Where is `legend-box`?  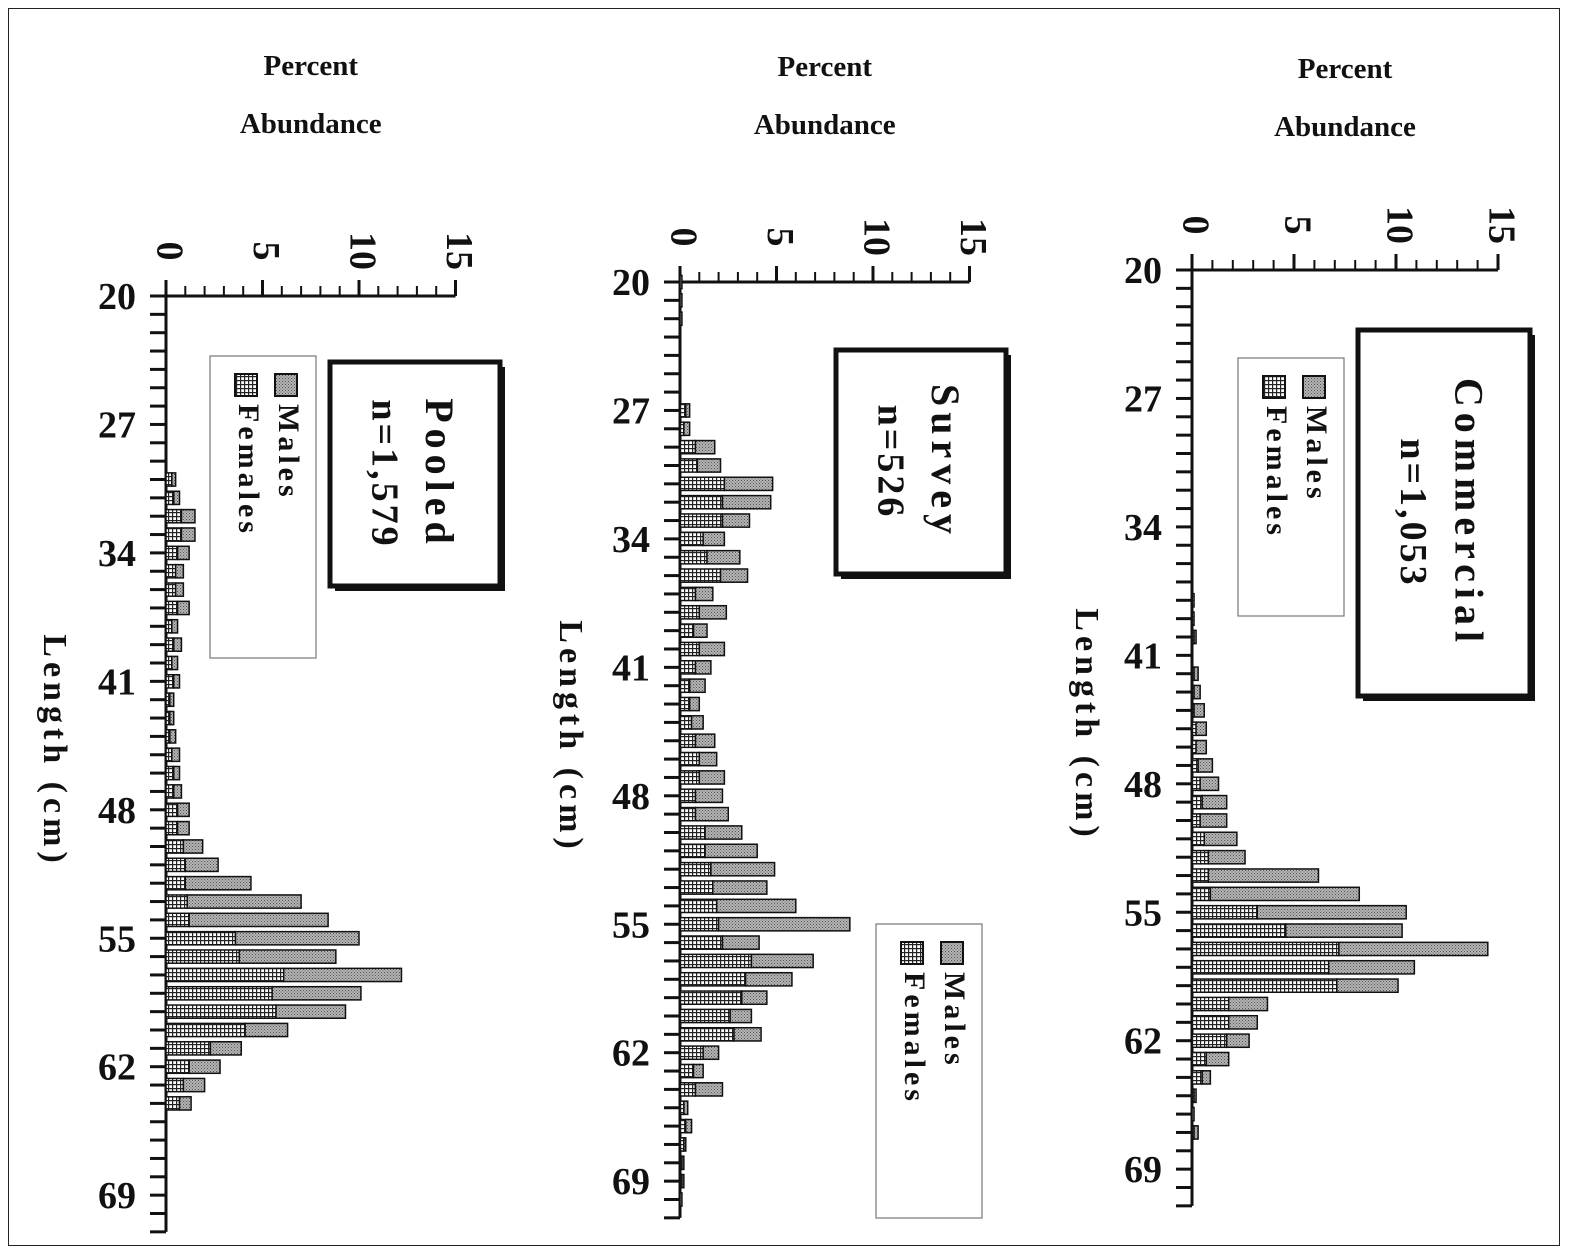 legend-box is located at coordinates (1291, 487).